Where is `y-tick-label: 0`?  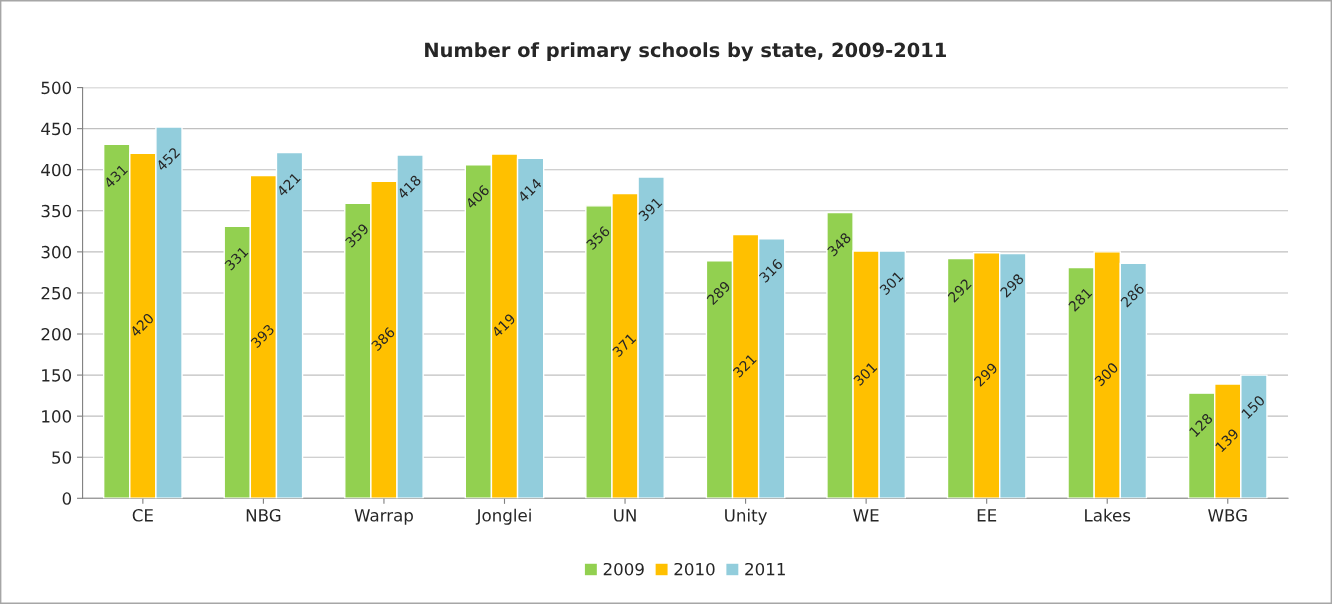 y-tick-label: 0 is located at coordinates (67, 498).